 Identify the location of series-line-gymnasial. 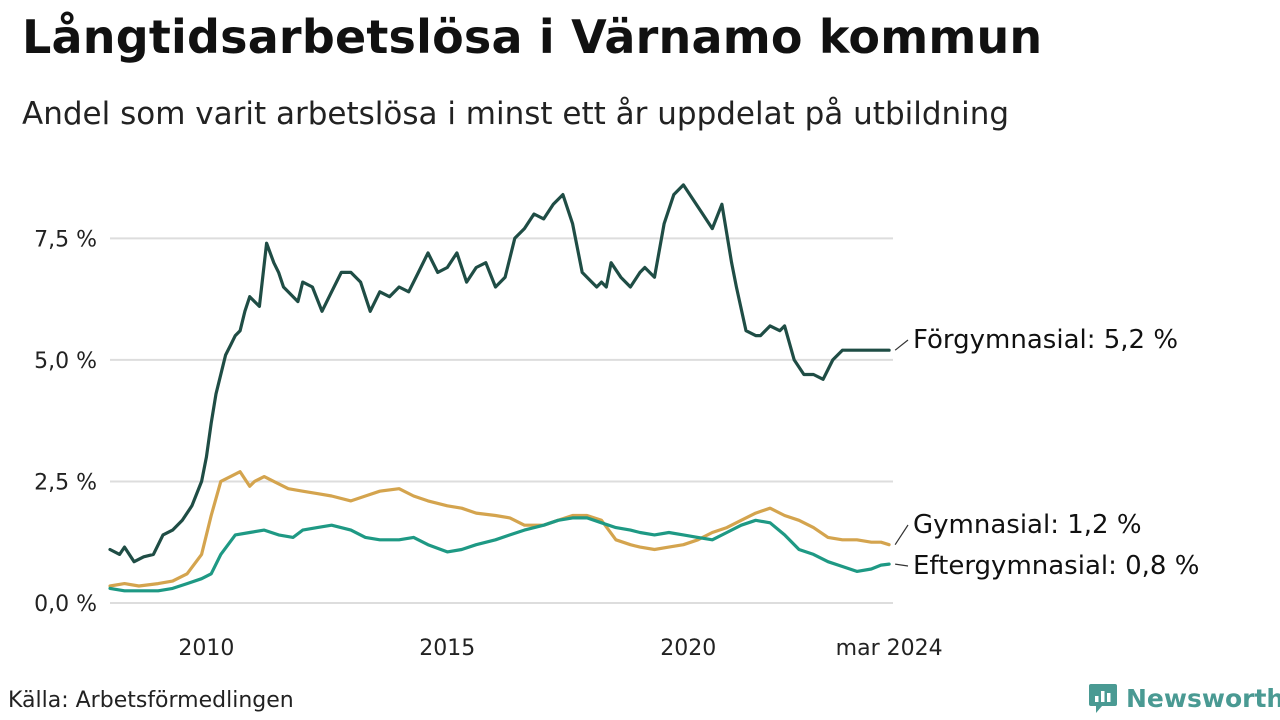
(499, 529).